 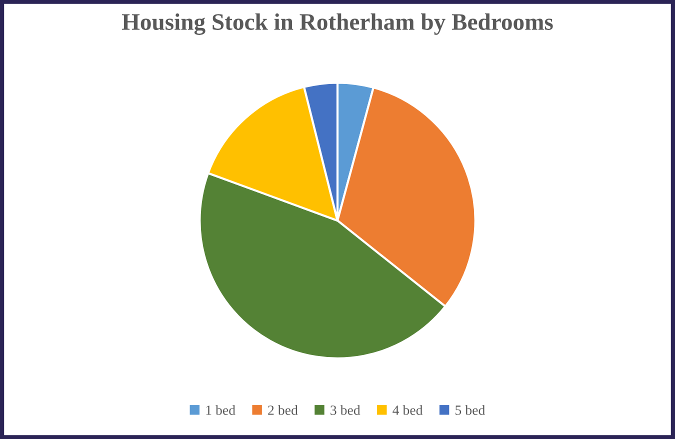 What do you see at coordinates (345, 410) in the screenshot?
I see `legend-label: 3 bed` at bounding box center [345, 410].